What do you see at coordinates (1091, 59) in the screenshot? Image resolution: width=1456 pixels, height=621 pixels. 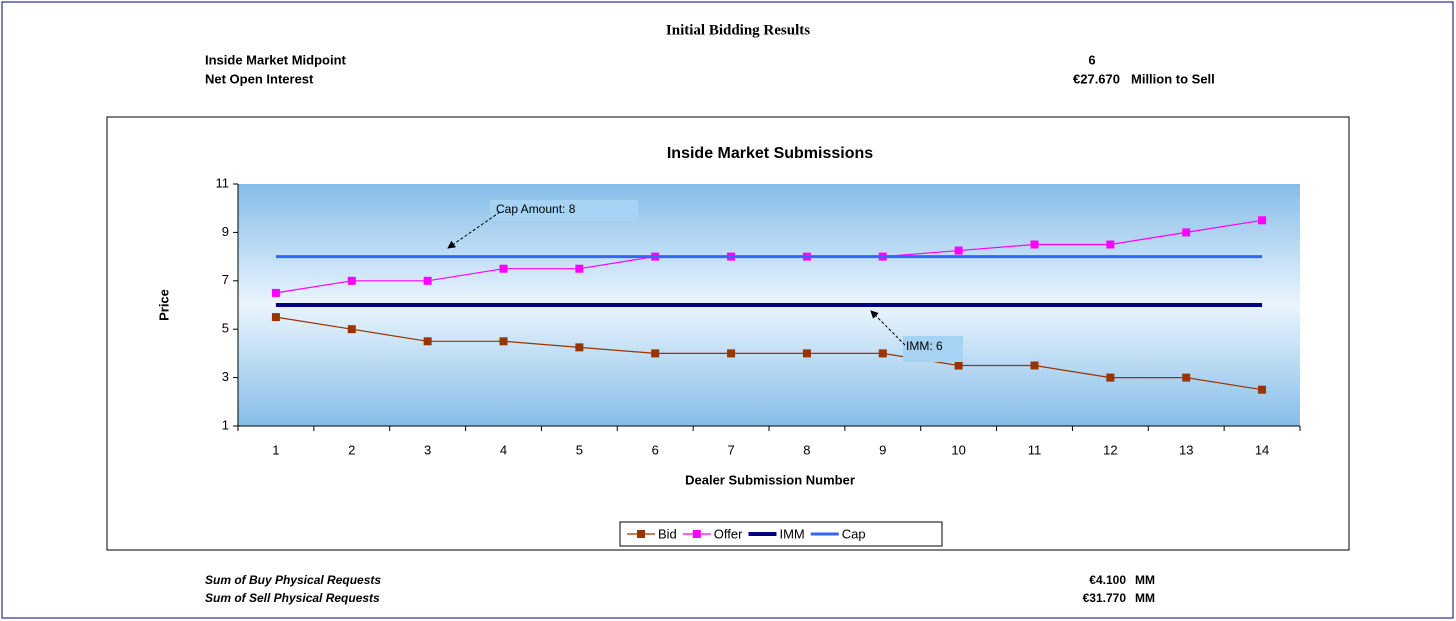 I see `row-value: 6` at bounding box center [1091, 59].